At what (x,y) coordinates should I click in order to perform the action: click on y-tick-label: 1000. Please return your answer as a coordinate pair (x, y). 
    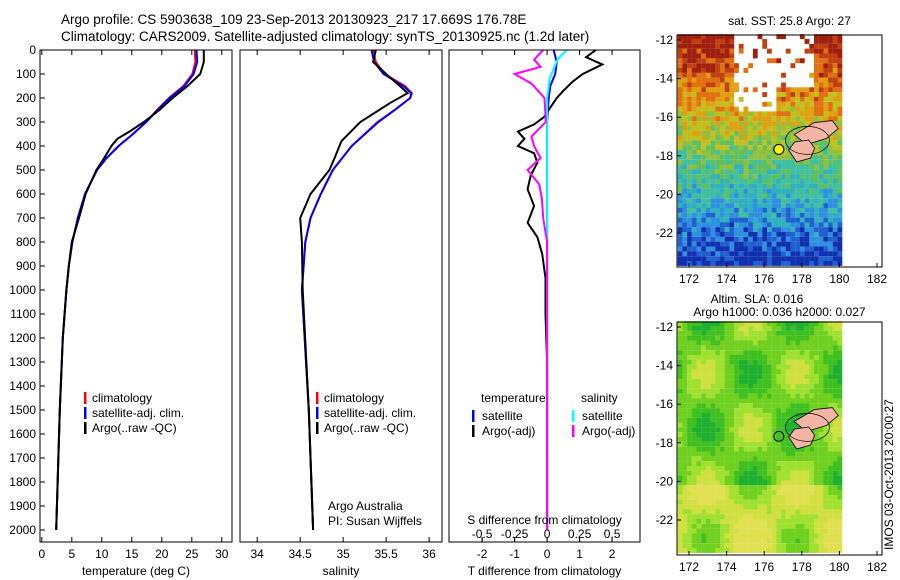
    Looking at the image, I should click on (22, 290).